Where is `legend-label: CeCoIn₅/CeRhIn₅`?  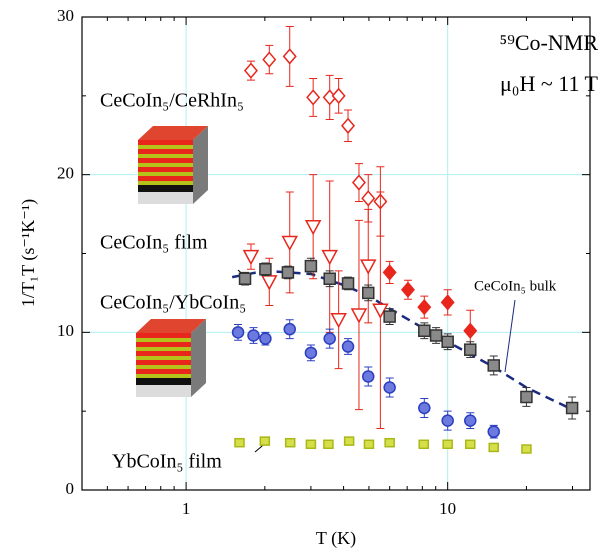 legend-label: CeCoIn₅/CeRhIn₅ is located at coordinates (172, 101).